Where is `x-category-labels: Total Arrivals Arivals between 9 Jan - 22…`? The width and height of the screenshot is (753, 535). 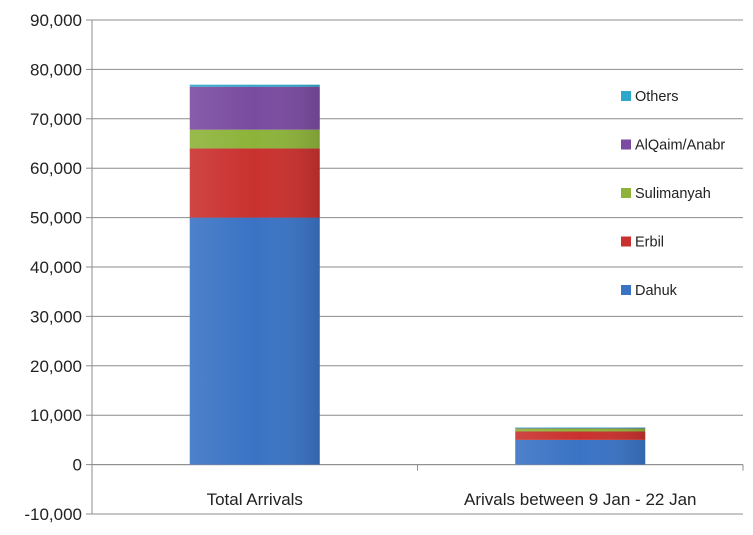 x-category-labels: Total Arrivals Arivals between 9 Jan - 22… is located at coordinates (452, 499).